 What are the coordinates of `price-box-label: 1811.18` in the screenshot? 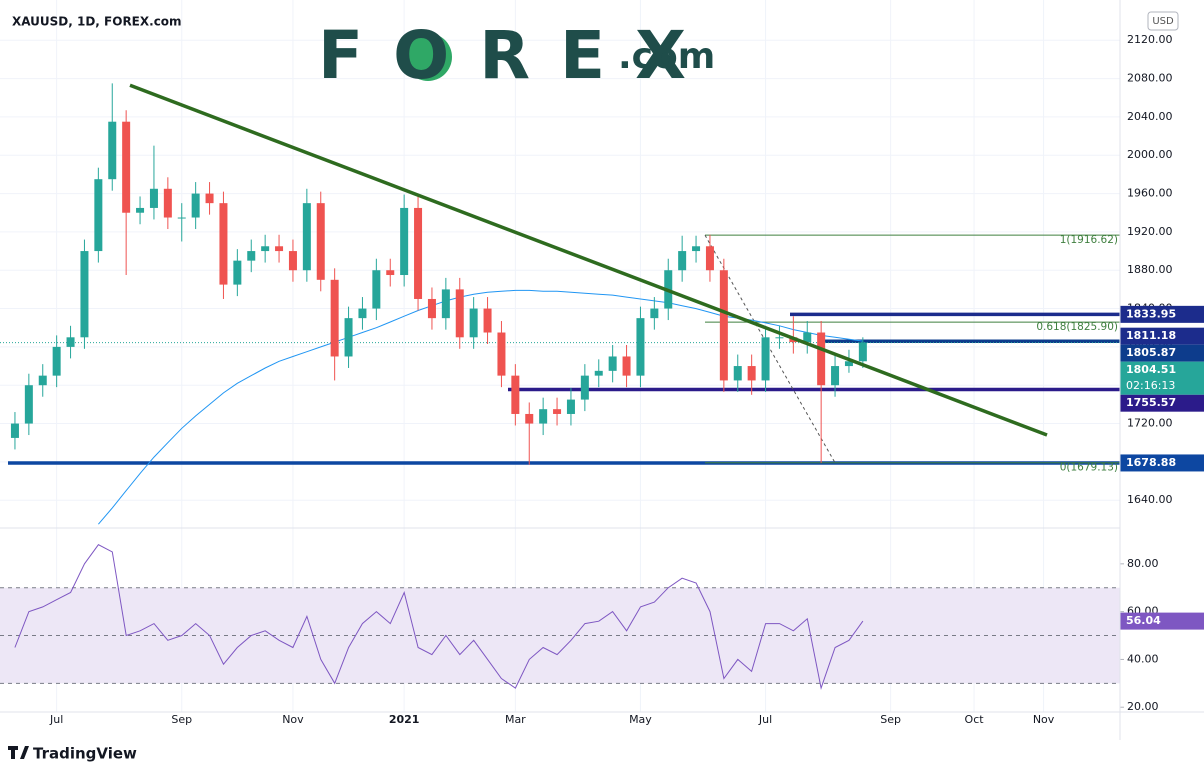 It's located at (1151, 335).